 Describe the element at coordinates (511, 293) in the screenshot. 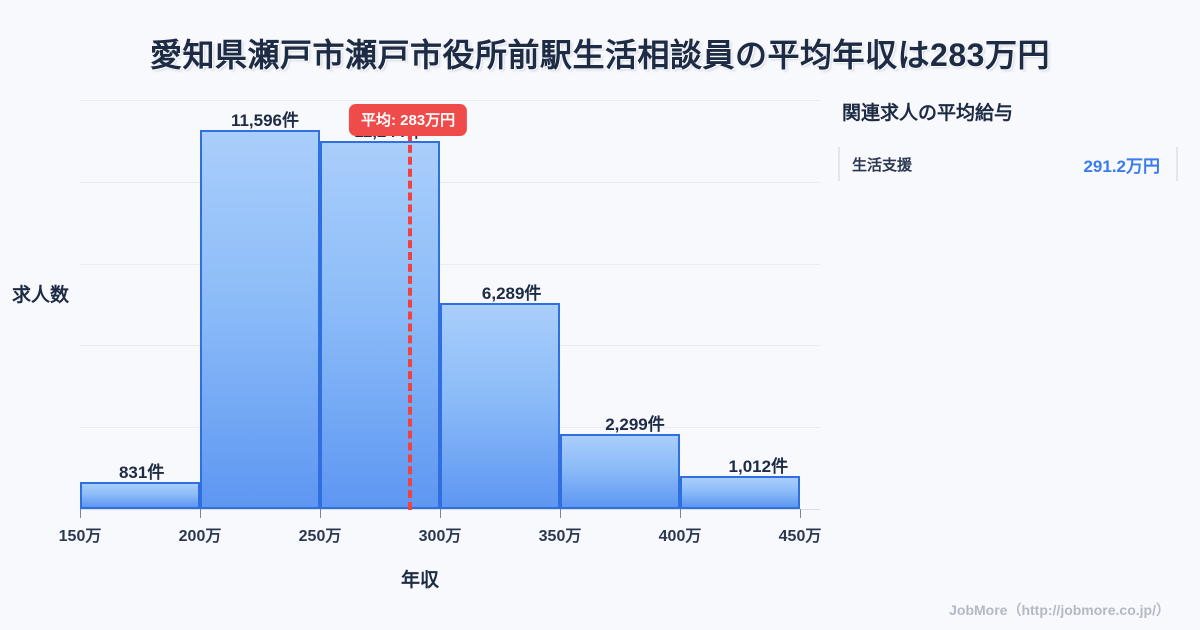

I see `bar-value-label: 6,289件` at that location.